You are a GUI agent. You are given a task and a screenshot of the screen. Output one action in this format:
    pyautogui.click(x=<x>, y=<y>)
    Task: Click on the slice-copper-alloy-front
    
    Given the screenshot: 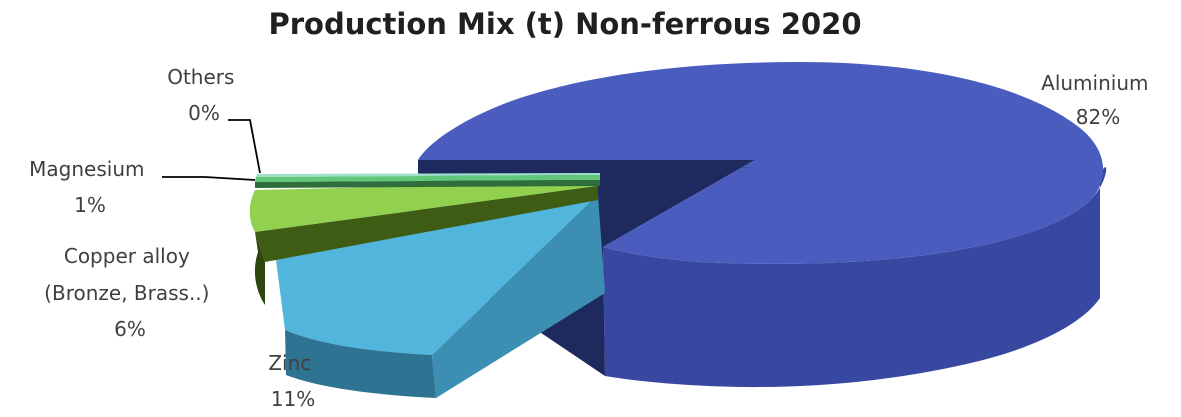 What is the action you would take?
    pyautogui.click(x=259, y=268)
    